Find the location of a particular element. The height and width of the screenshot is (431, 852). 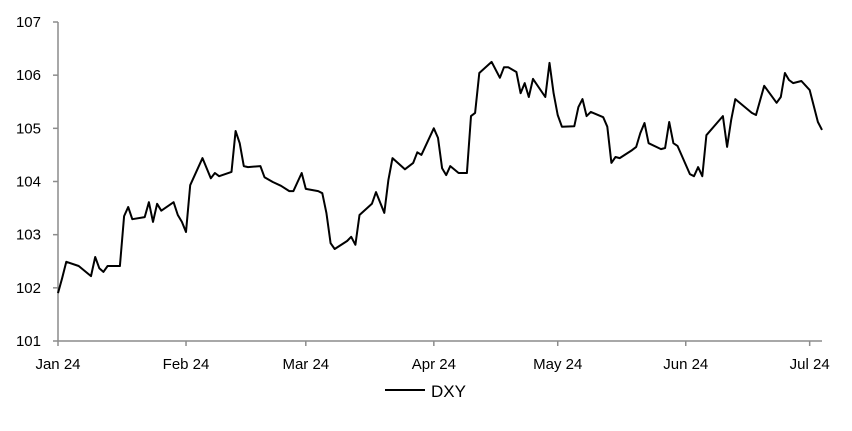

x-tick-label: Jun 24 is located at coordinates (685, 364).